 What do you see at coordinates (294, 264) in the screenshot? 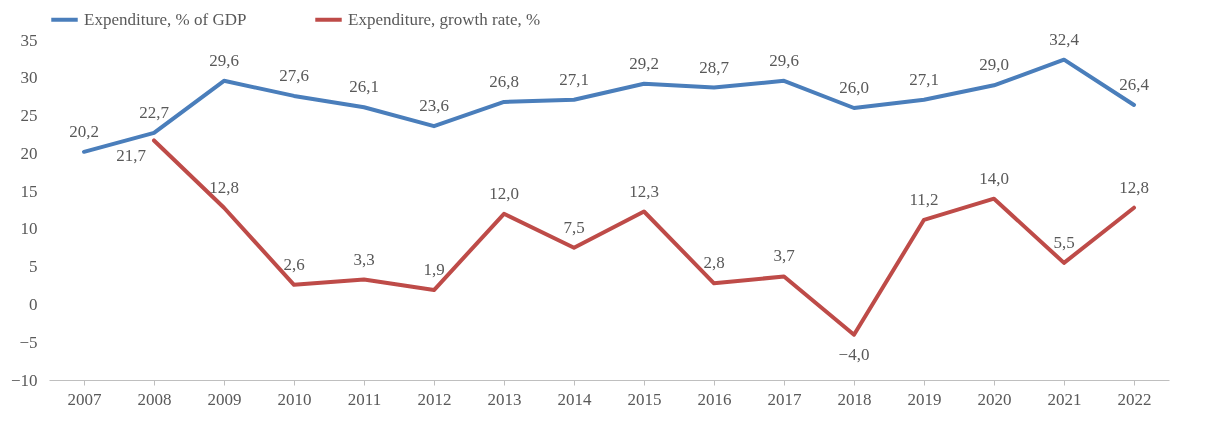
I see `data-label: 2,6` at bounding box center [294, 264].